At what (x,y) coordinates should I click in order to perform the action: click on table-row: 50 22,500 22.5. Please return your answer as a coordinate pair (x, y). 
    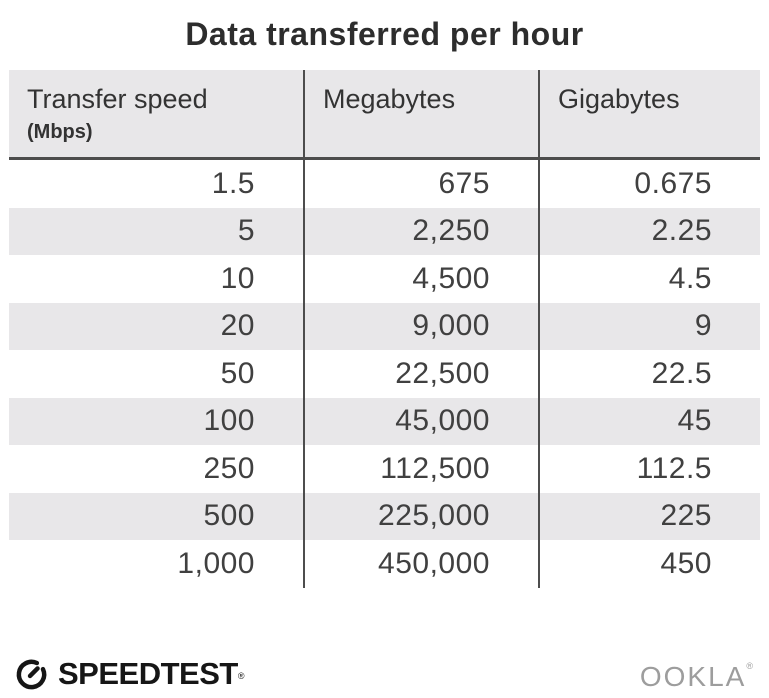
    Looking at the image, I should click on (384, 374).